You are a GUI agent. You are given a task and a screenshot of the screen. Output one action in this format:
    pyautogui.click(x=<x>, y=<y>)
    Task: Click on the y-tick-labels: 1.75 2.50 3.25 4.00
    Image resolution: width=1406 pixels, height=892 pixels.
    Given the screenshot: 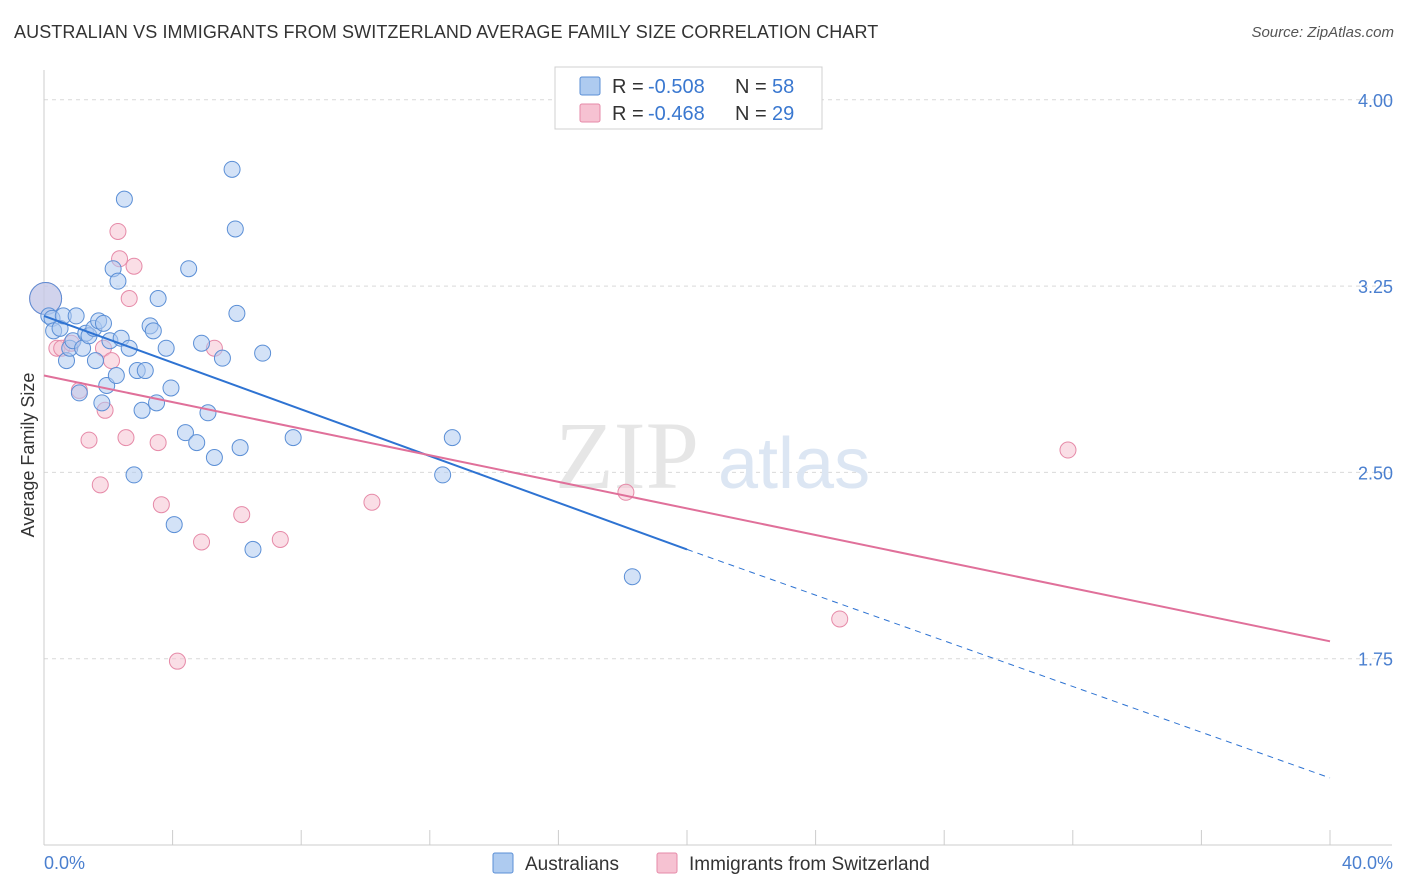 What is the action you would take?
    pyautogui.click(x=1375, y=380)
    